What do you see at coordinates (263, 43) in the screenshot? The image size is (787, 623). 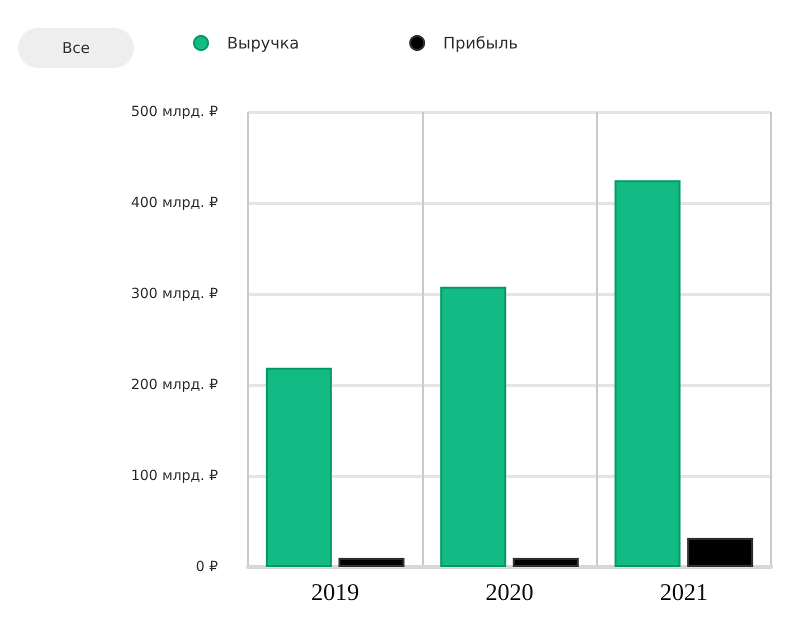 I see `legend-label: Выручка` at bounding box center [263, 43].